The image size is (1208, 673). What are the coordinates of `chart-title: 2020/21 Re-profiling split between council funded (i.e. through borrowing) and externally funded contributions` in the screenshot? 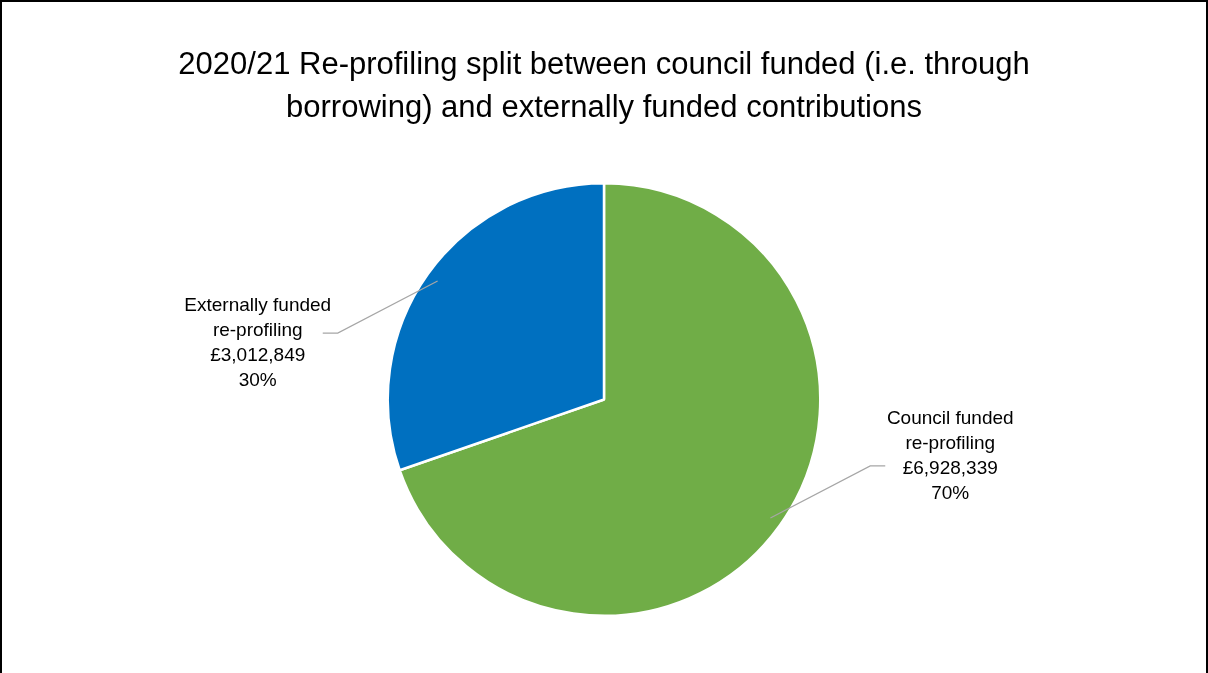 It's located at (604, 86).